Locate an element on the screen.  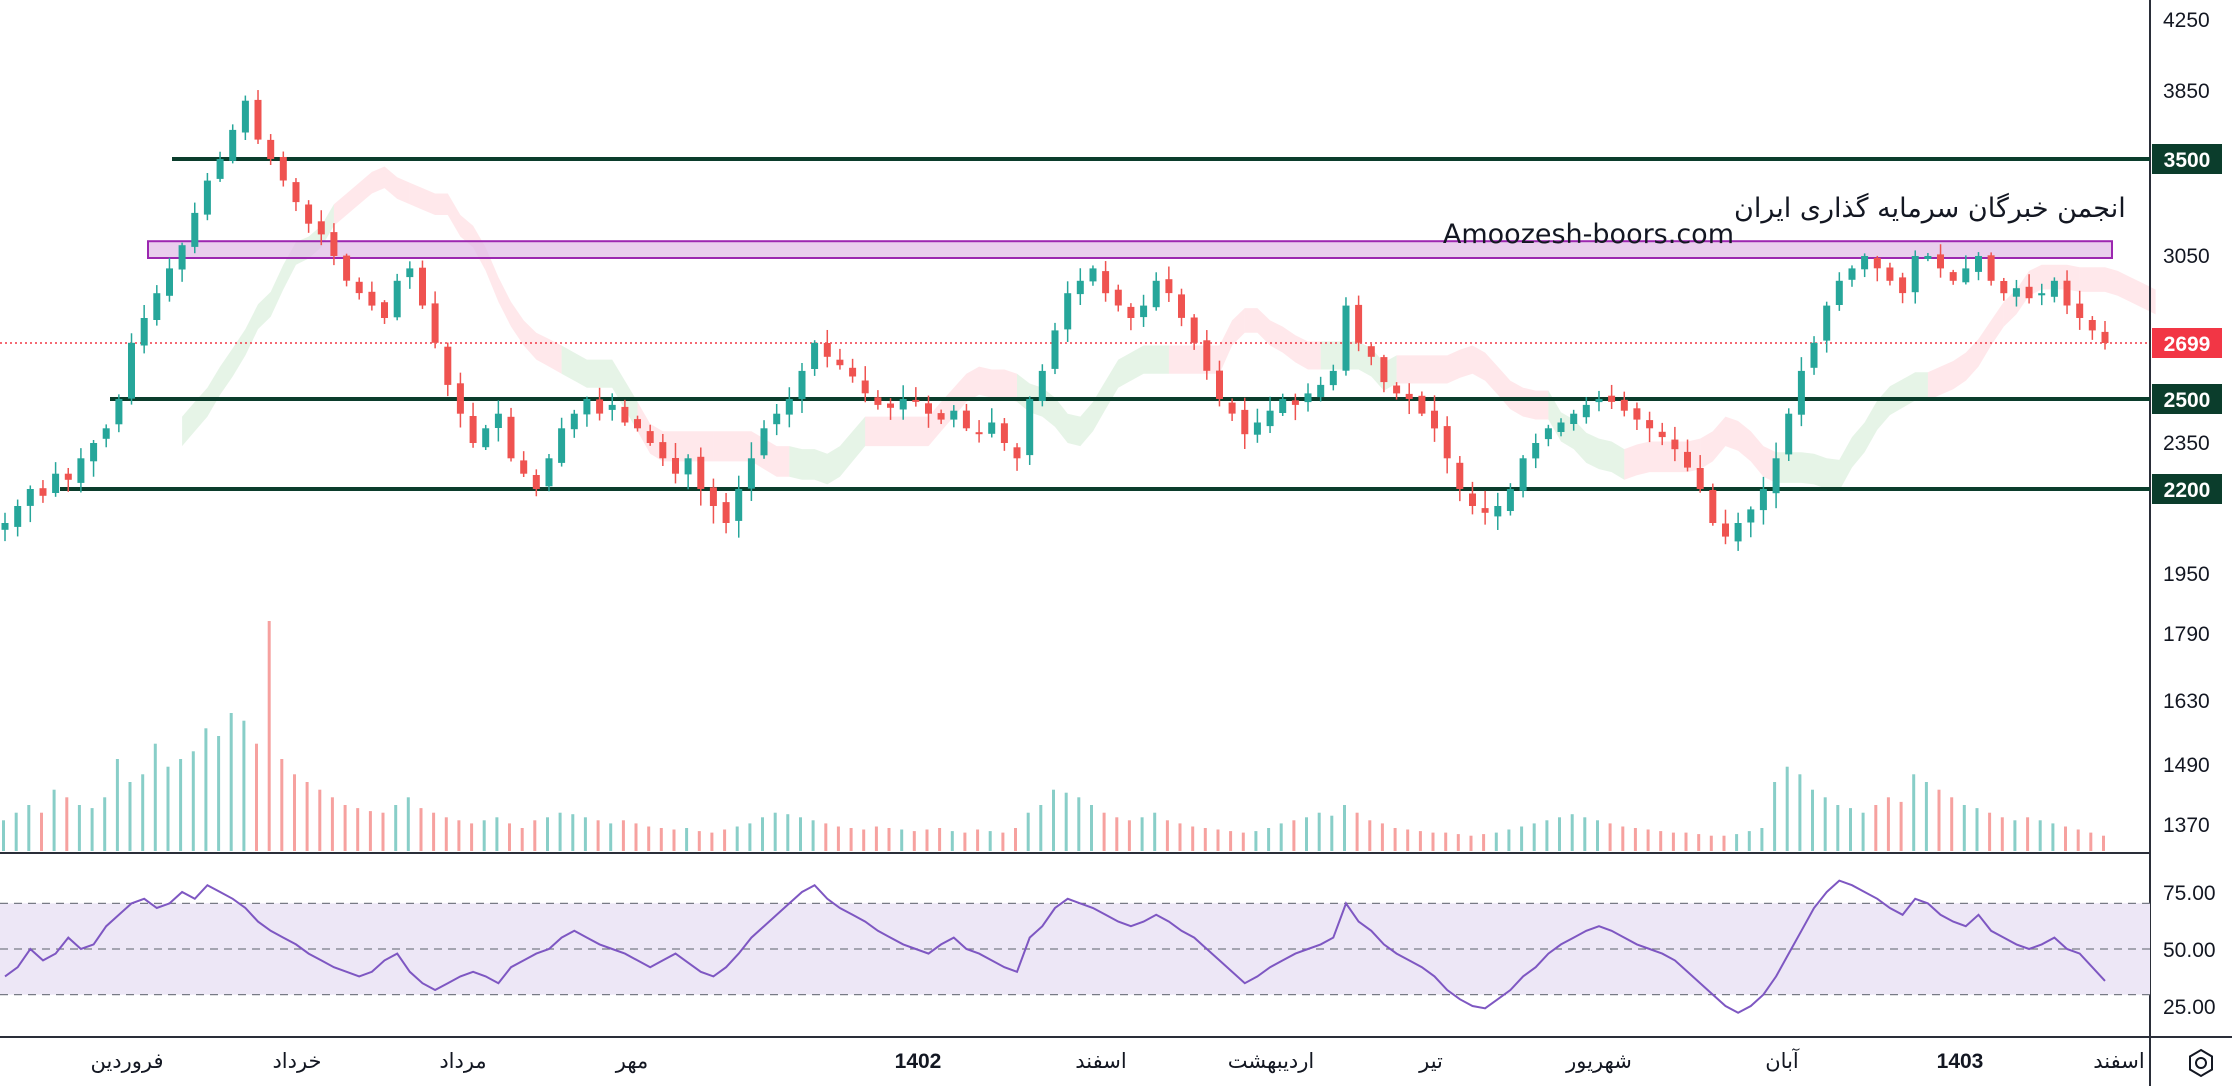
price-tick-label: 1490 is located at coordinates (2186, 765).